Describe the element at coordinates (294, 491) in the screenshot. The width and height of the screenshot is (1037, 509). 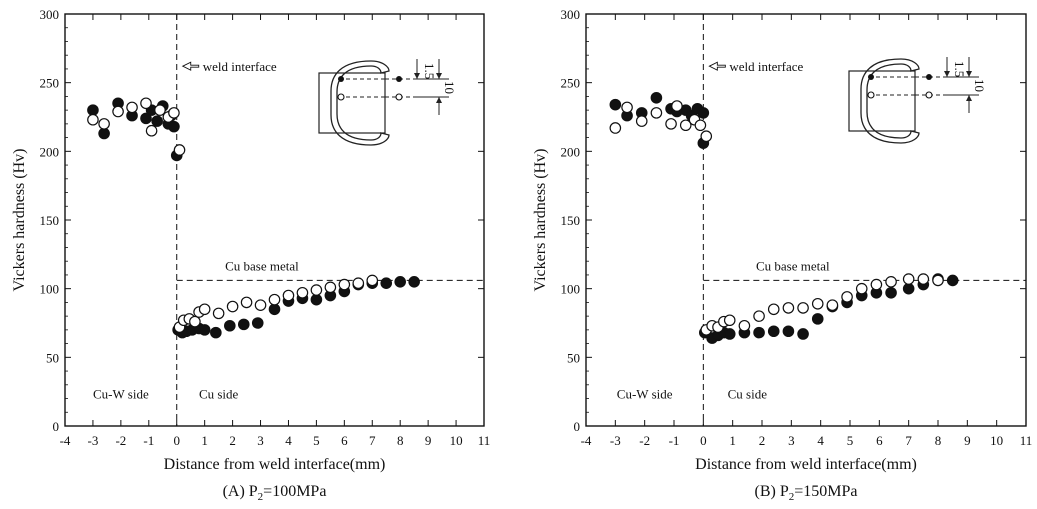
I see `caption-suffix: =100MPa` at that location.